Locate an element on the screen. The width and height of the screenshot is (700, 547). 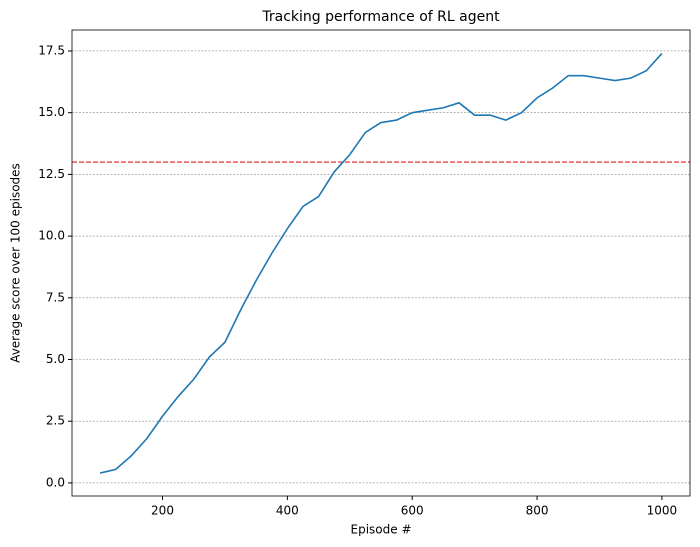
x-tick-label: 200 is located at coordinates (162, 511).